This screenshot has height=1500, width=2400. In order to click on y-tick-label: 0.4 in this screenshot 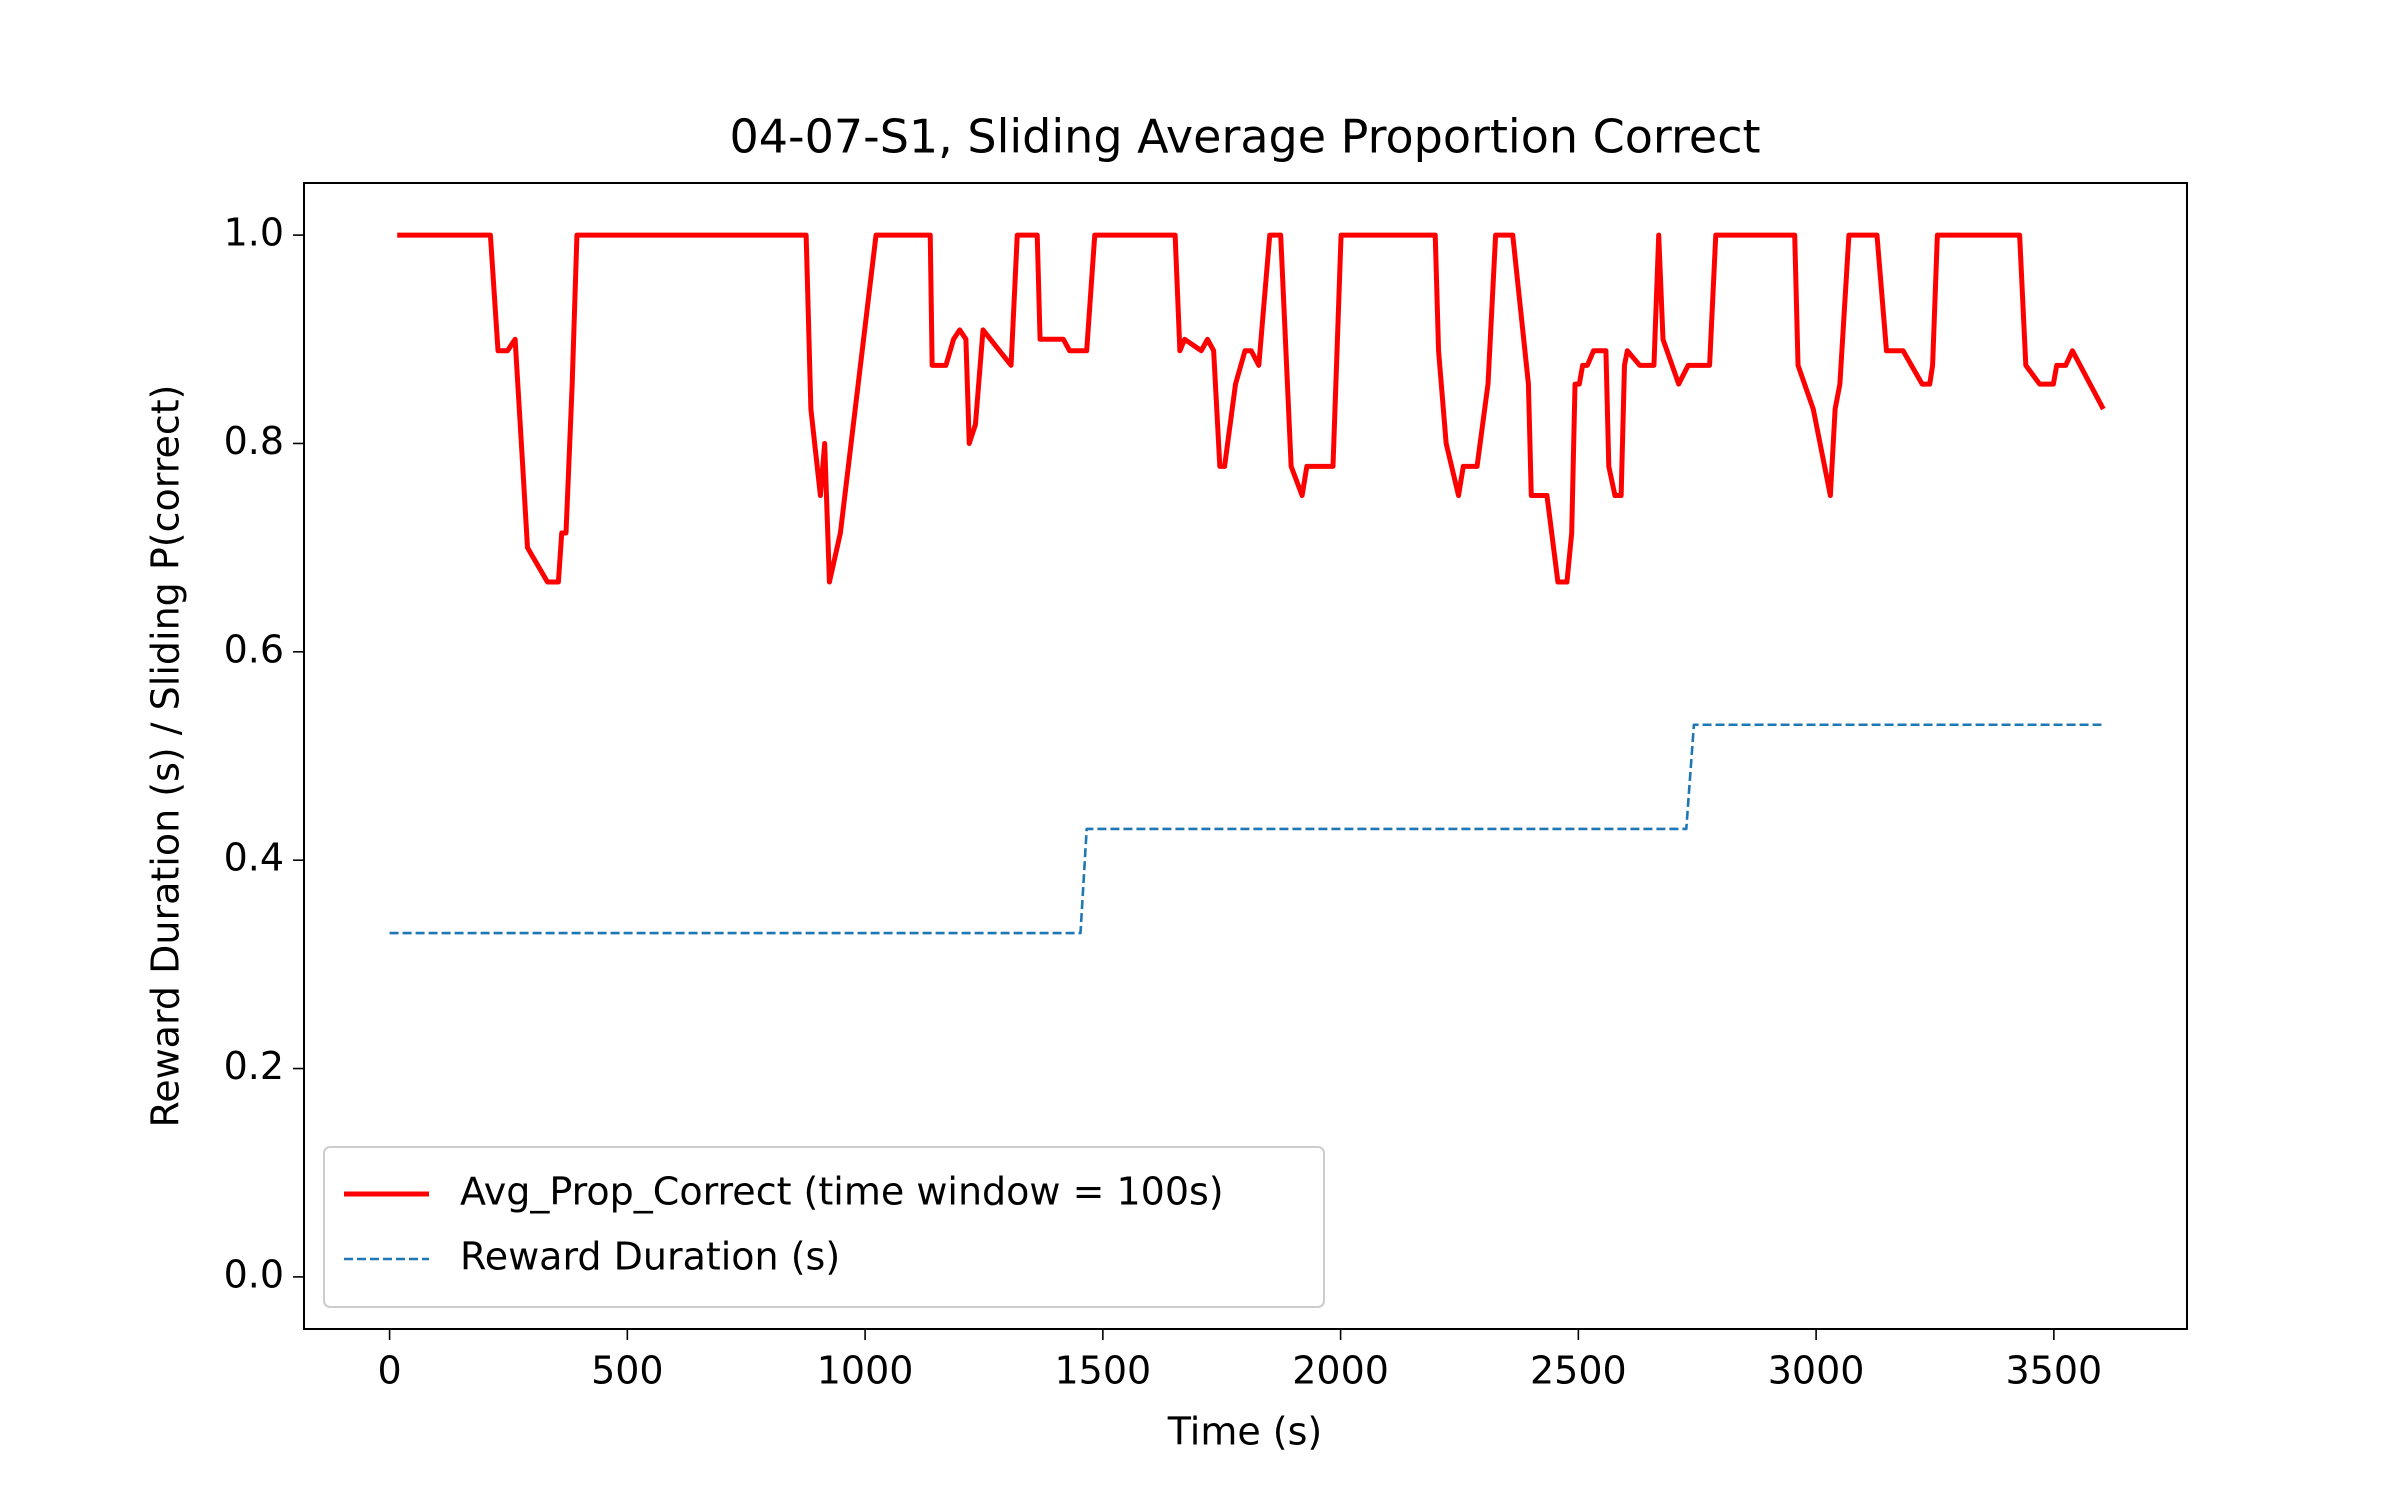, I will do `click(254, 858)`.